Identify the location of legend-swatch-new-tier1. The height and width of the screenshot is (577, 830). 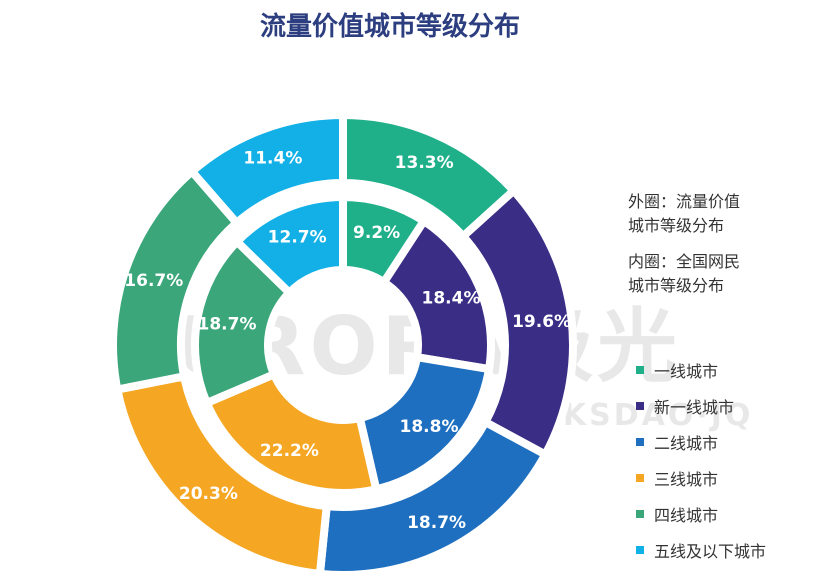
(640, 406).